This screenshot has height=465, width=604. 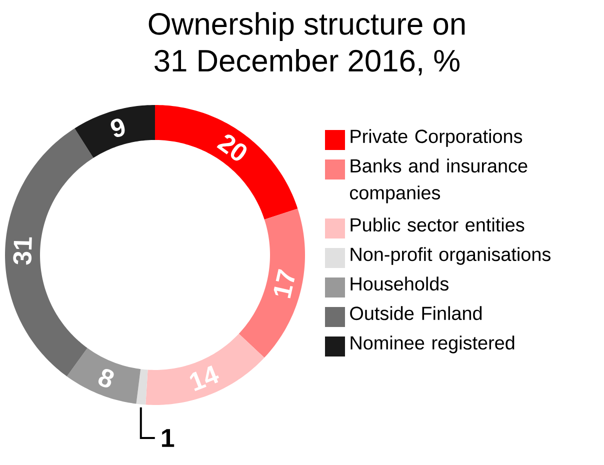 I want to click on legend-label: Private Corporations, so click(x=436, y=138).